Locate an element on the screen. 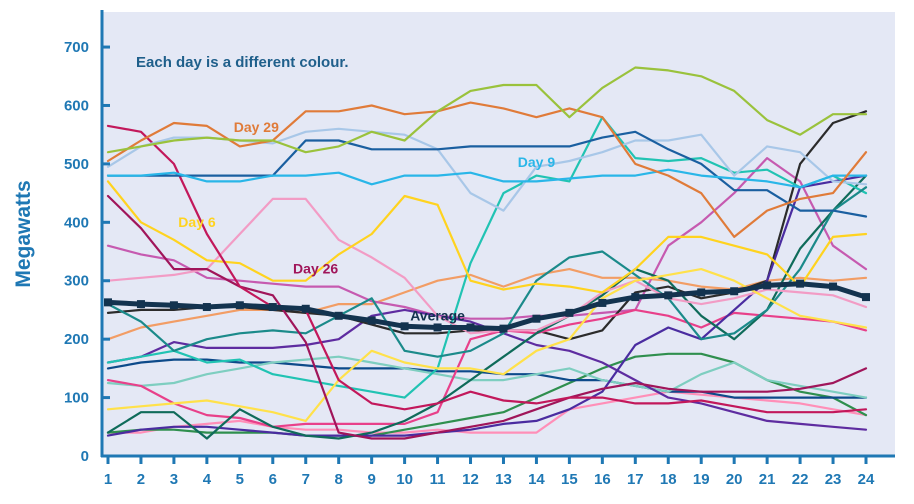  x-tick-label: 13 is located at coordinates (503, 479).